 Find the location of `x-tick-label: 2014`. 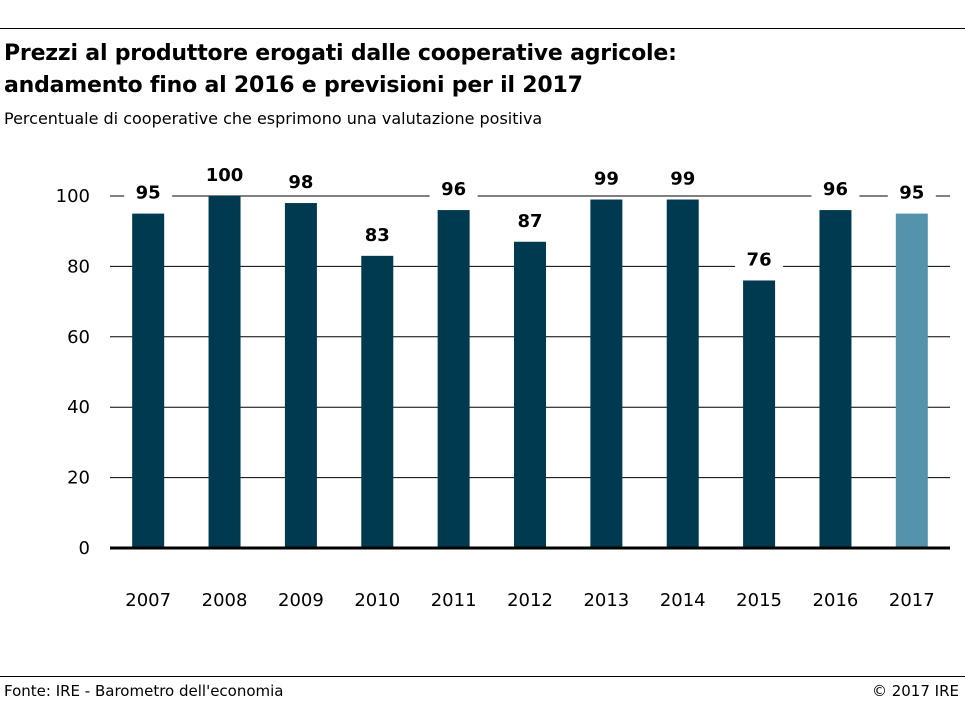

x-tick-label: 2014 is located at coordinates (683, 600).